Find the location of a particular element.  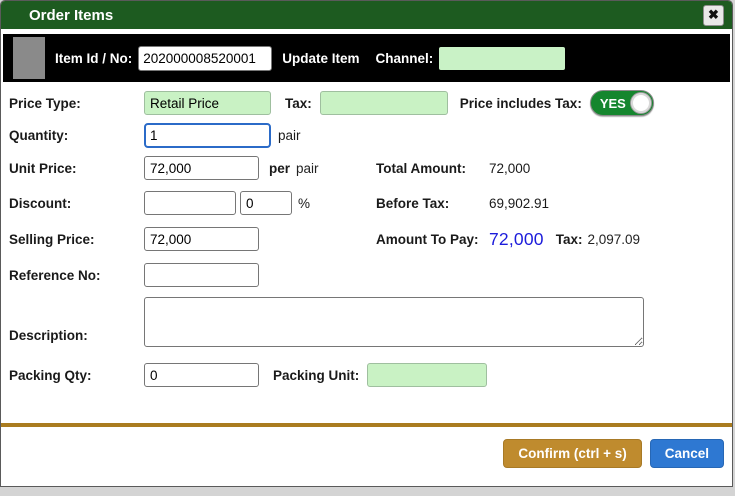

amount-to-pay-label: Amount To Pay: is located at coordinates (427, 239).